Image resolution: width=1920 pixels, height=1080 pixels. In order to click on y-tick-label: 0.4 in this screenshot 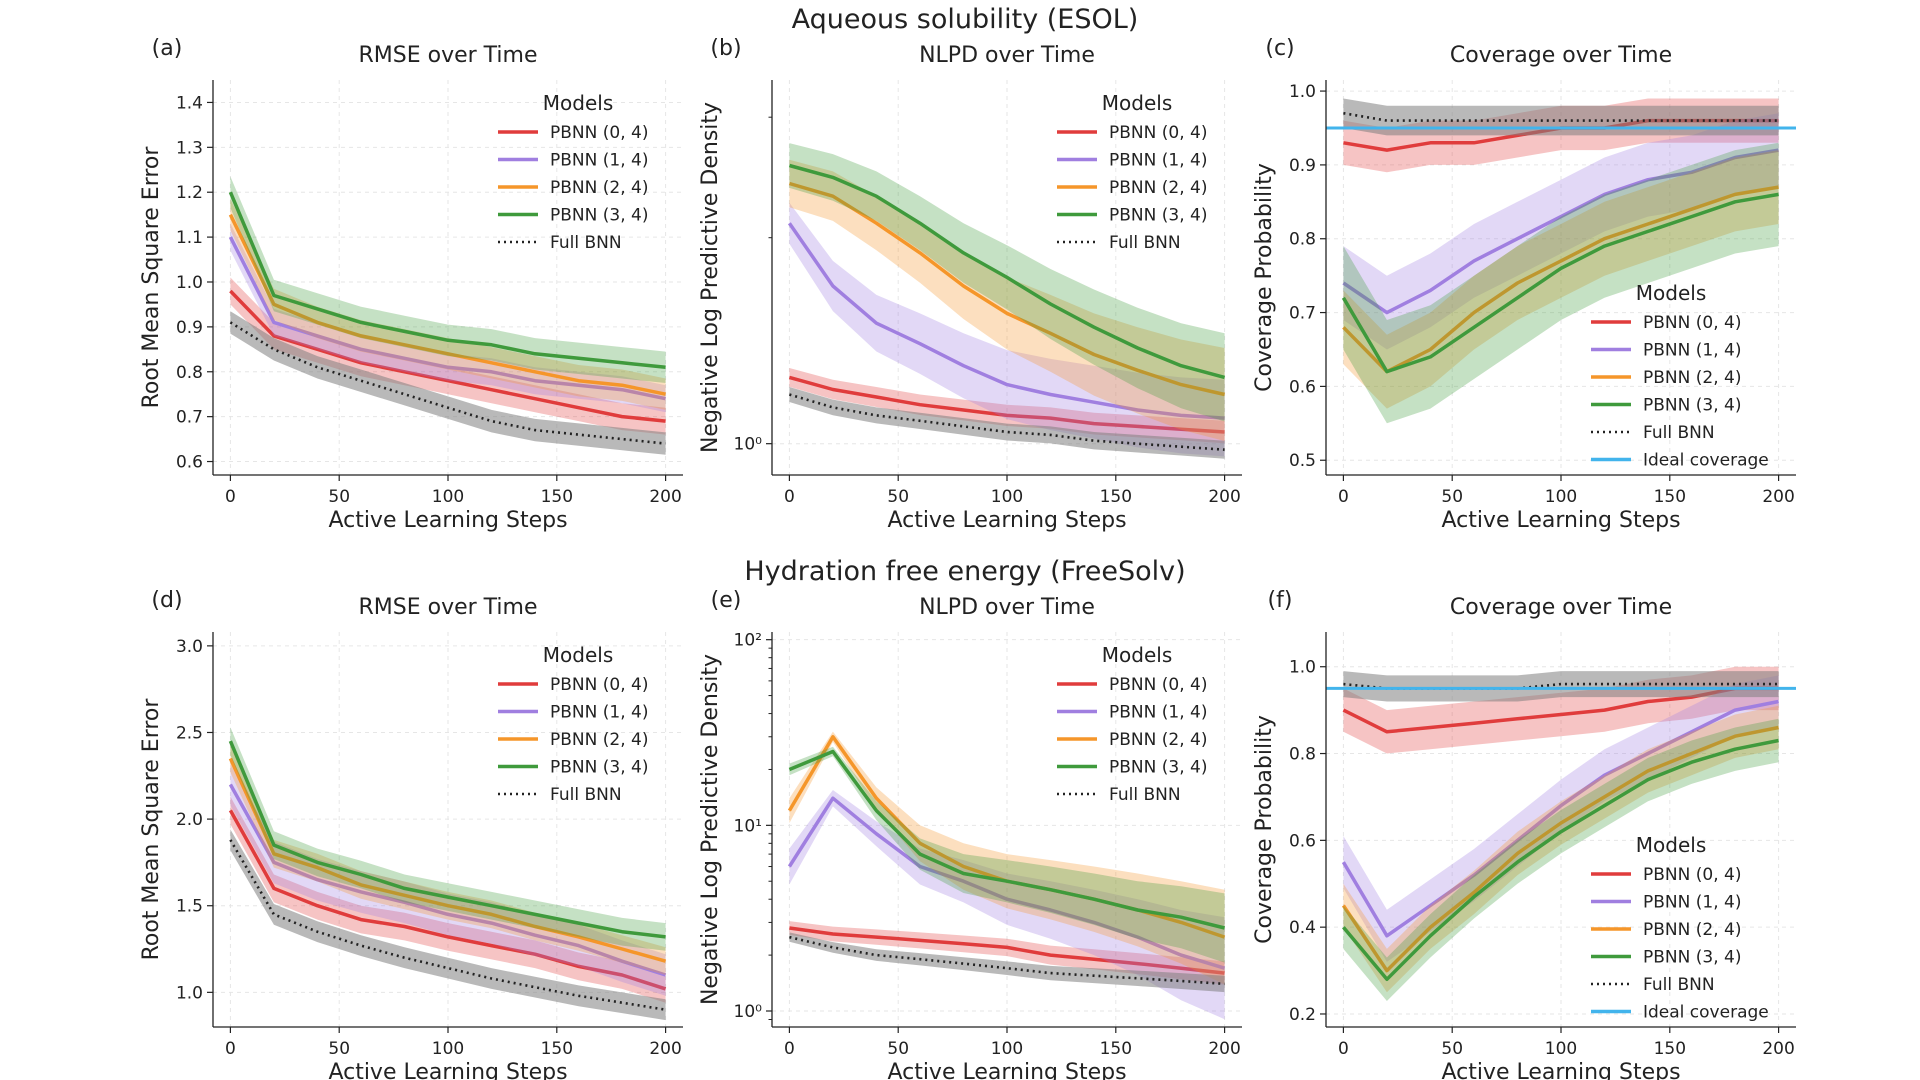, I will do `click(1302, 928)`.